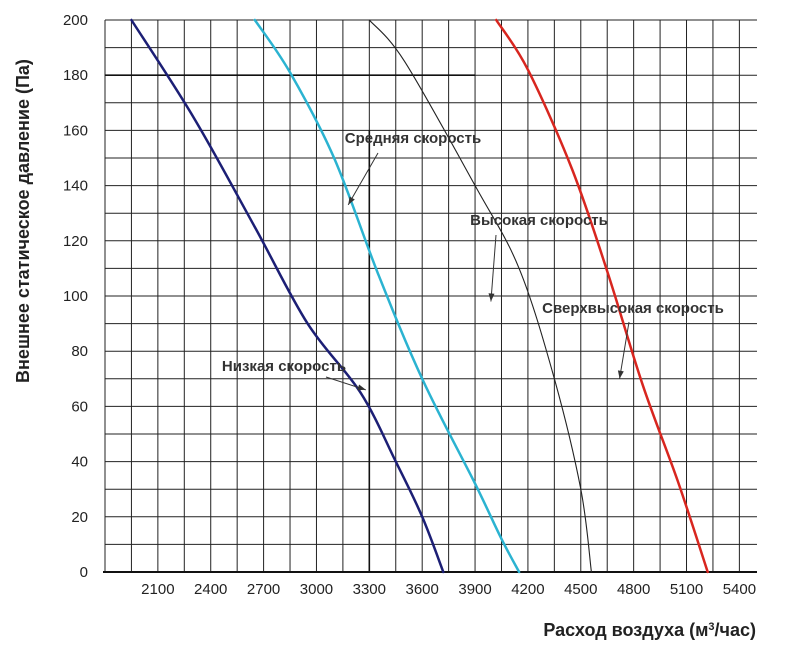 The height and width of the screenshot is (645, 787). Describe the element at coordinates (79, 517) in the screenshot. I see `y-tick-label: 20` at that location.